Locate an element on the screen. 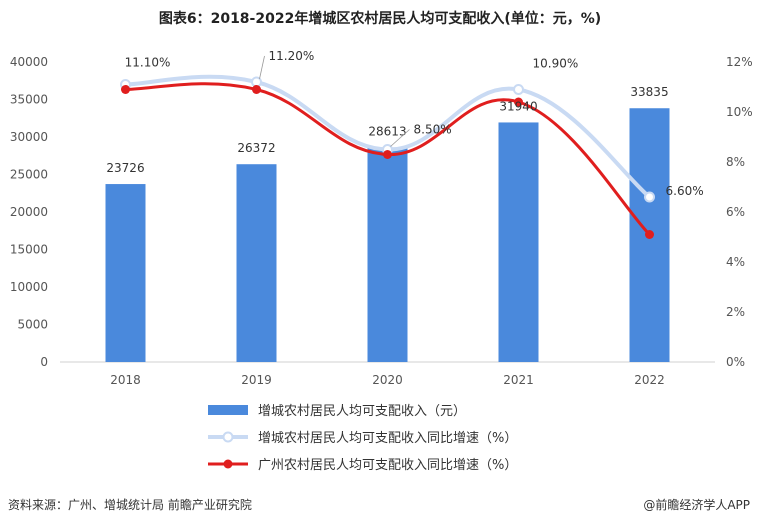 This screenshot has width=760, height=524. y-right-tick-label: 6% is located at coordinates (735, 212).